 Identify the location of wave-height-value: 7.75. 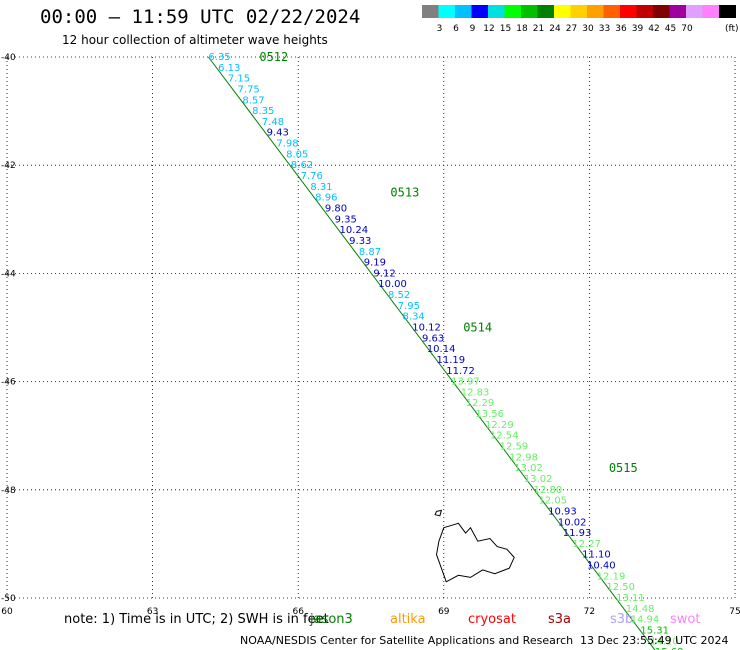
(249, 89).